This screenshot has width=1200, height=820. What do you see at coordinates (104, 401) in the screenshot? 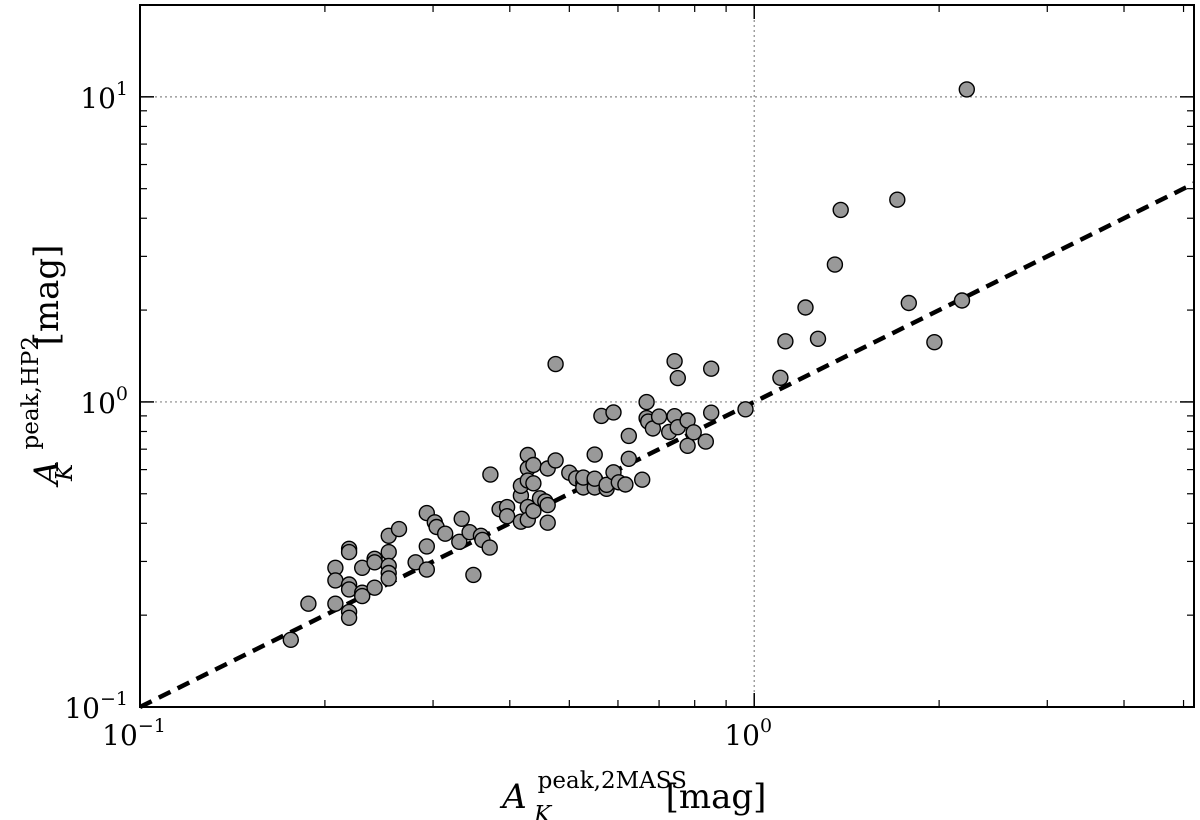
I see `y-tick-label: 10⁰` at bounding box center [104, 401].